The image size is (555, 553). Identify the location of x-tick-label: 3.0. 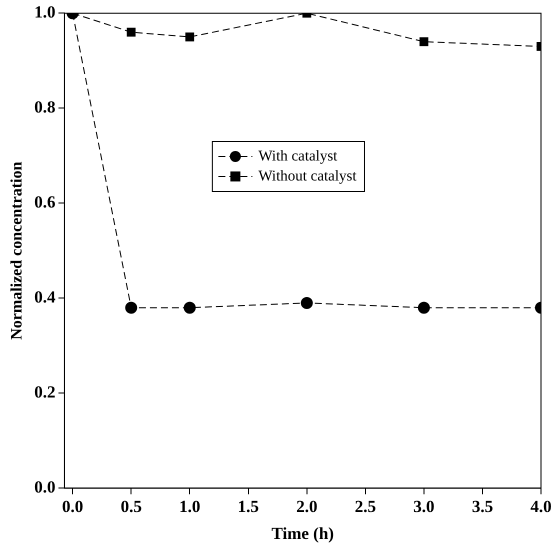
(424, 506).